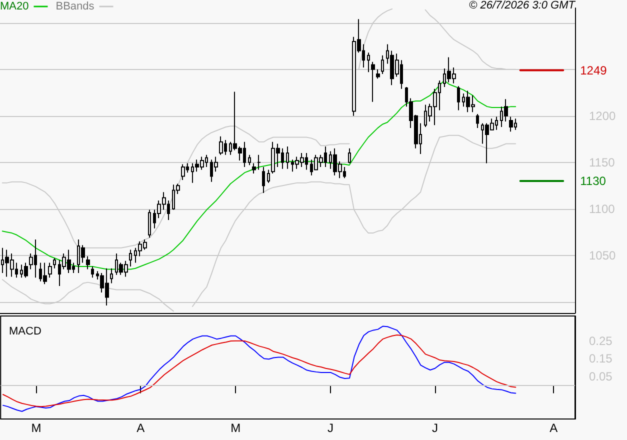 The height and width of the screenshot is (440, 627). What do you see at coordinates (601, 359) in the screenshot?
I see `y-tick-label: 0.15` at bounding box center [601, 359].